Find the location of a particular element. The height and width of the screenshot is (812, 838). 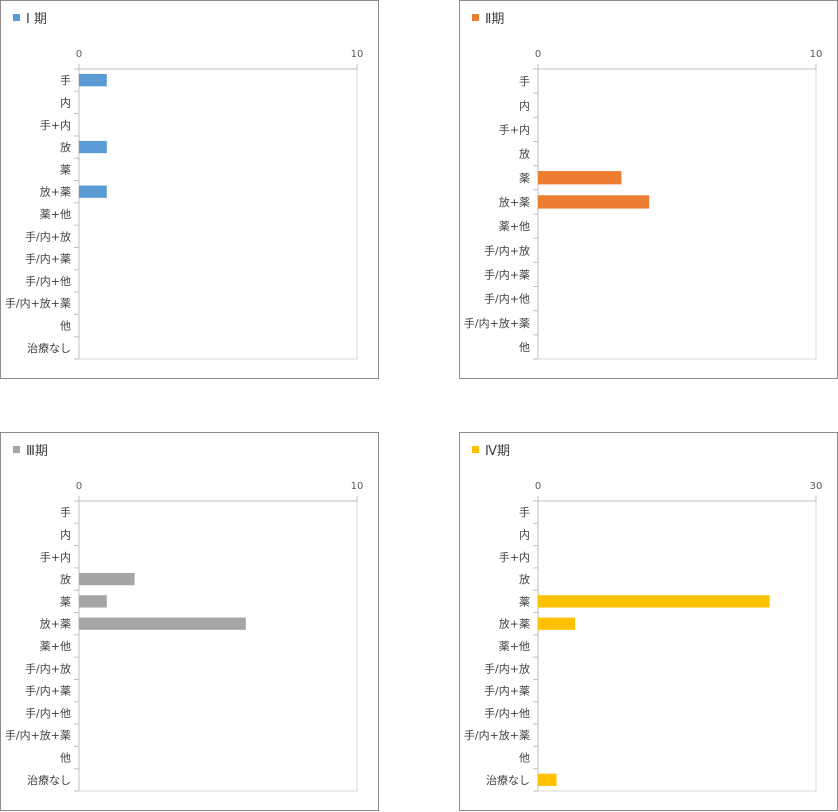

legend: Ⅲ期 is located at coordinates (30, 449).